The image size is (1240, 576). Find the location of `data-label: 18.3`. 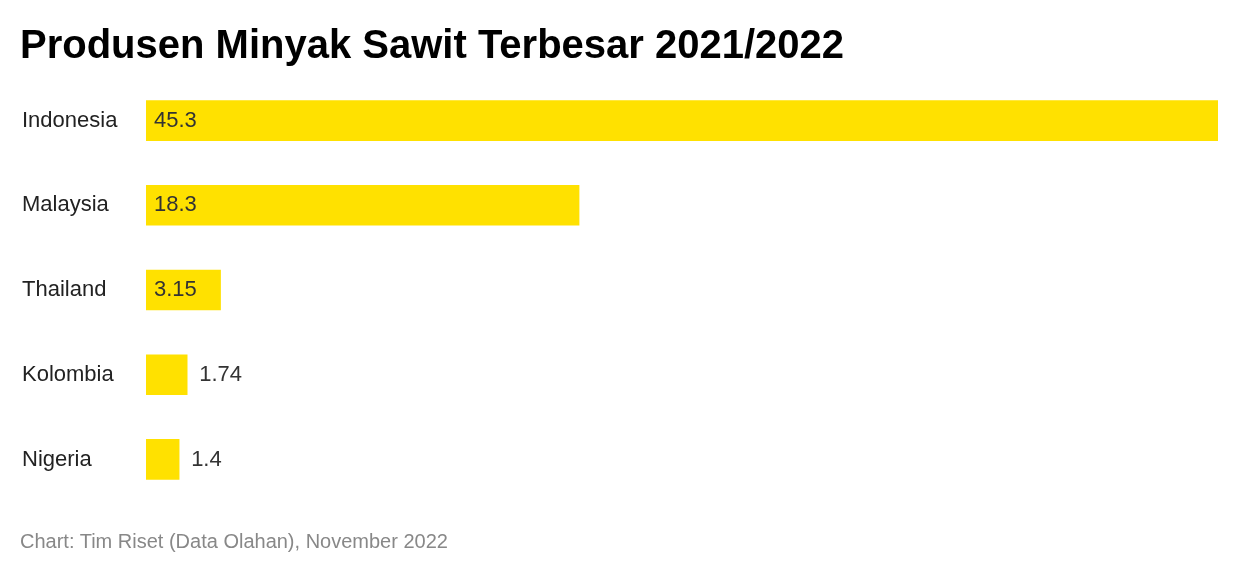

data-label: 18.3 is located at coordinates (175, 204).